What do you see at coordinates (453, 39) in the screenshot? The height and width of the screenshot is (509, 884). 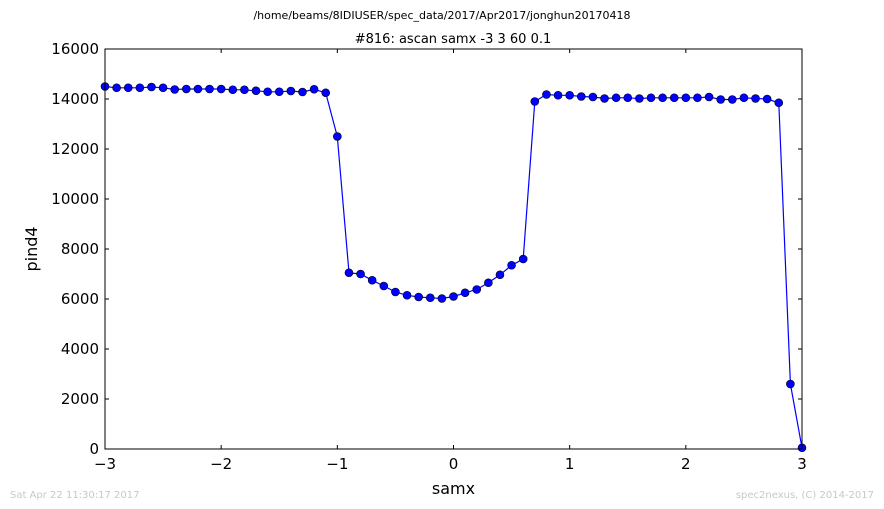 I see `chart-title: #816: ascan samx -3 3 60 0.1` at bounding box center [453, 39].